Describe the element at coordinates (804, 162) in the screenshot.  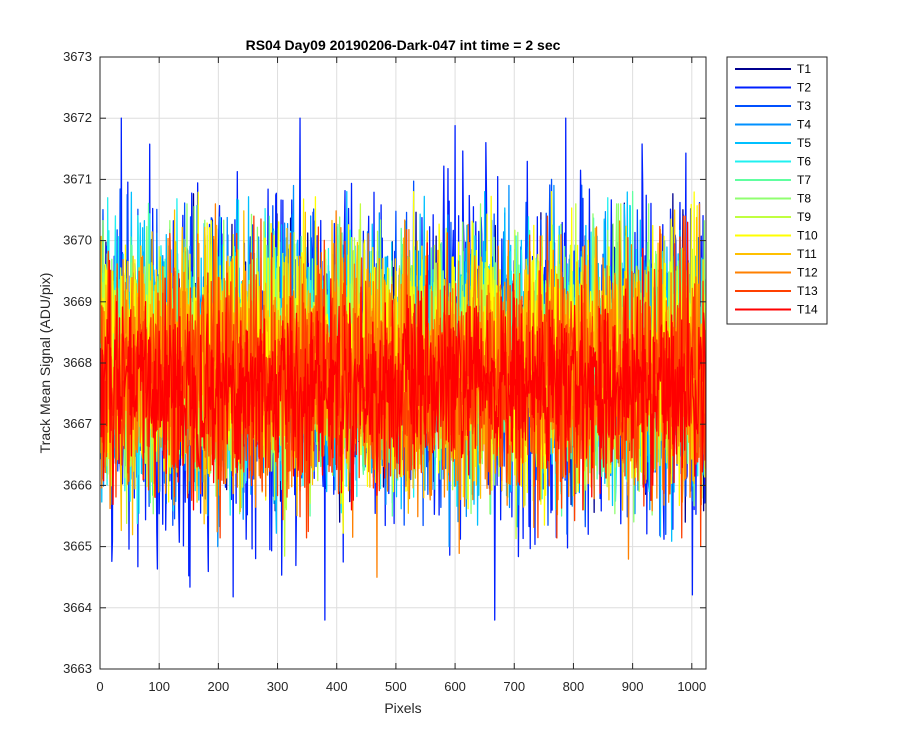
I see `legend-label: T6` at that location.